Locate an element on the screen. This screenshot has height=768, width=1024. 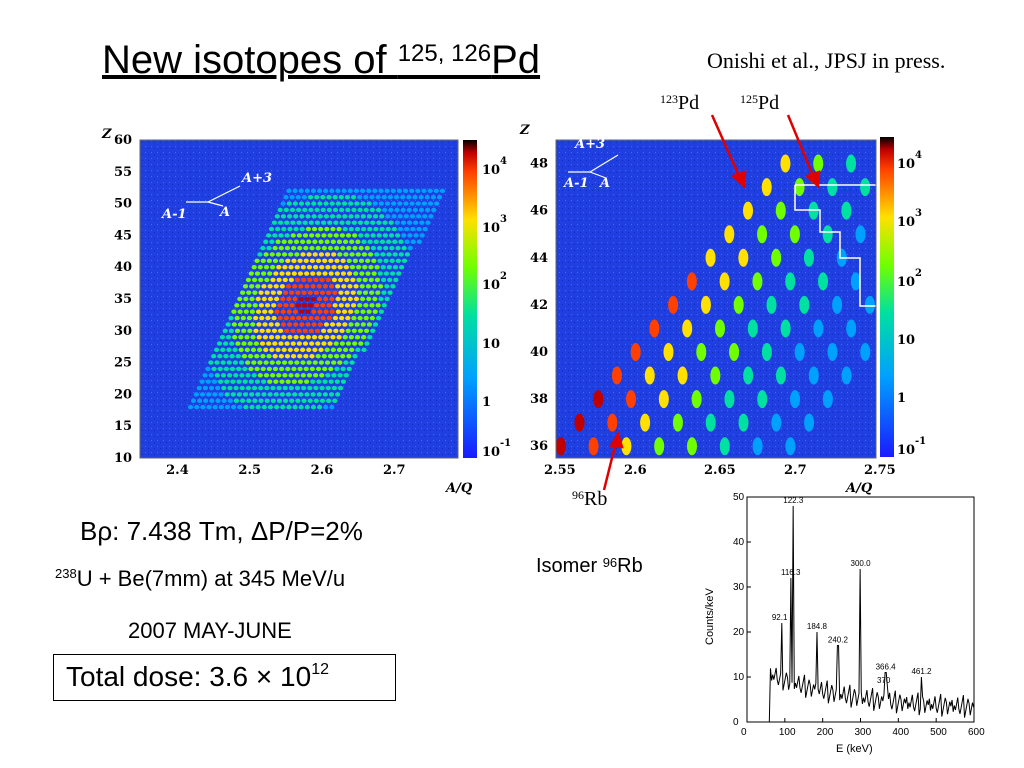
y-tick-left: 25 is located at coordinates (123, 363).